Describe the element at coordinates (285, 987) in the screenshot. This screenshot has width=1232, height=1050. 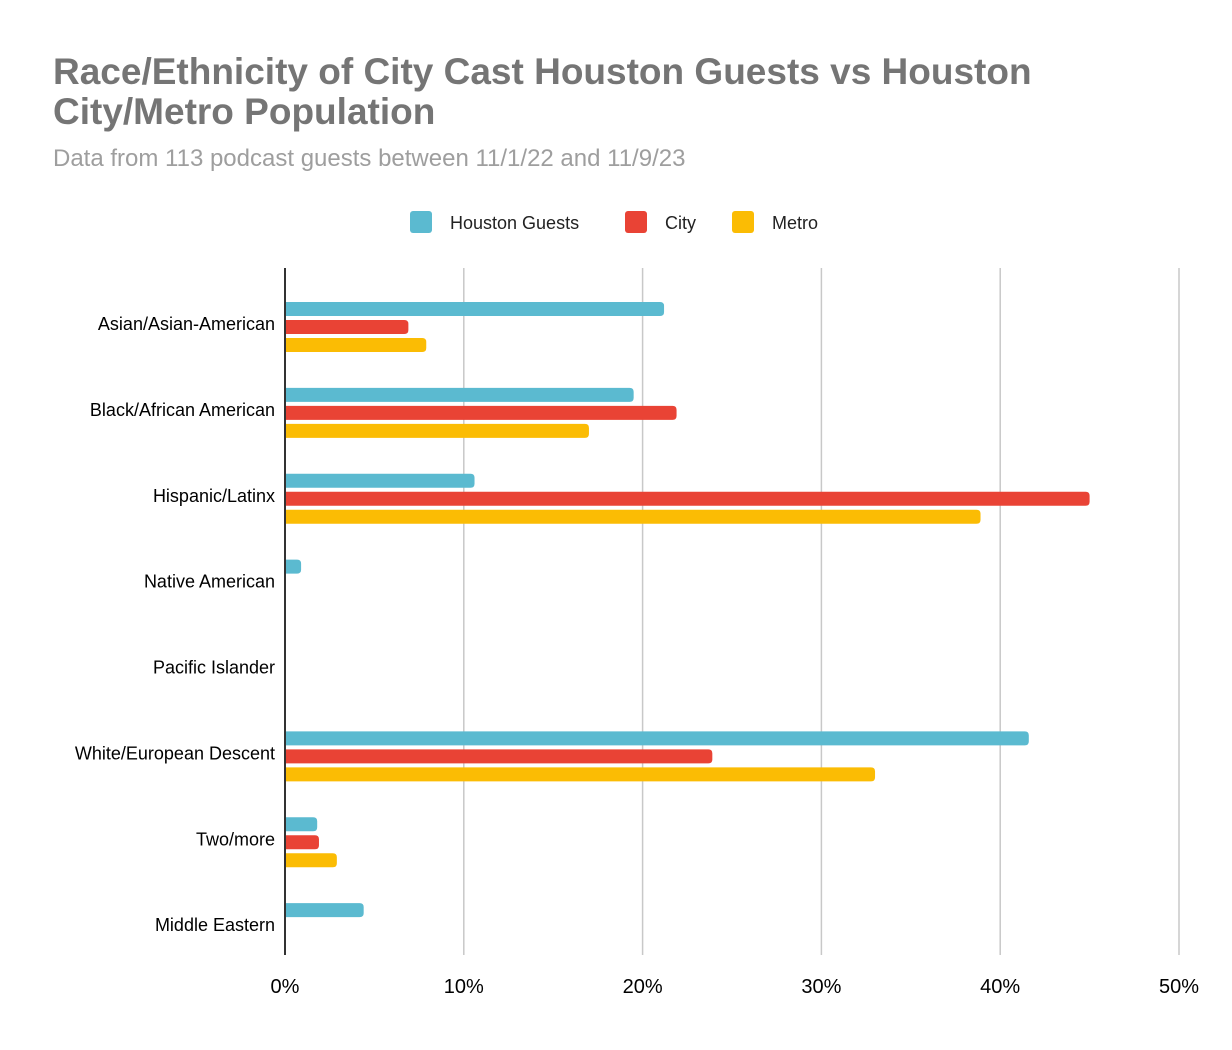
I see `x-tick-label: 0%` at that location.